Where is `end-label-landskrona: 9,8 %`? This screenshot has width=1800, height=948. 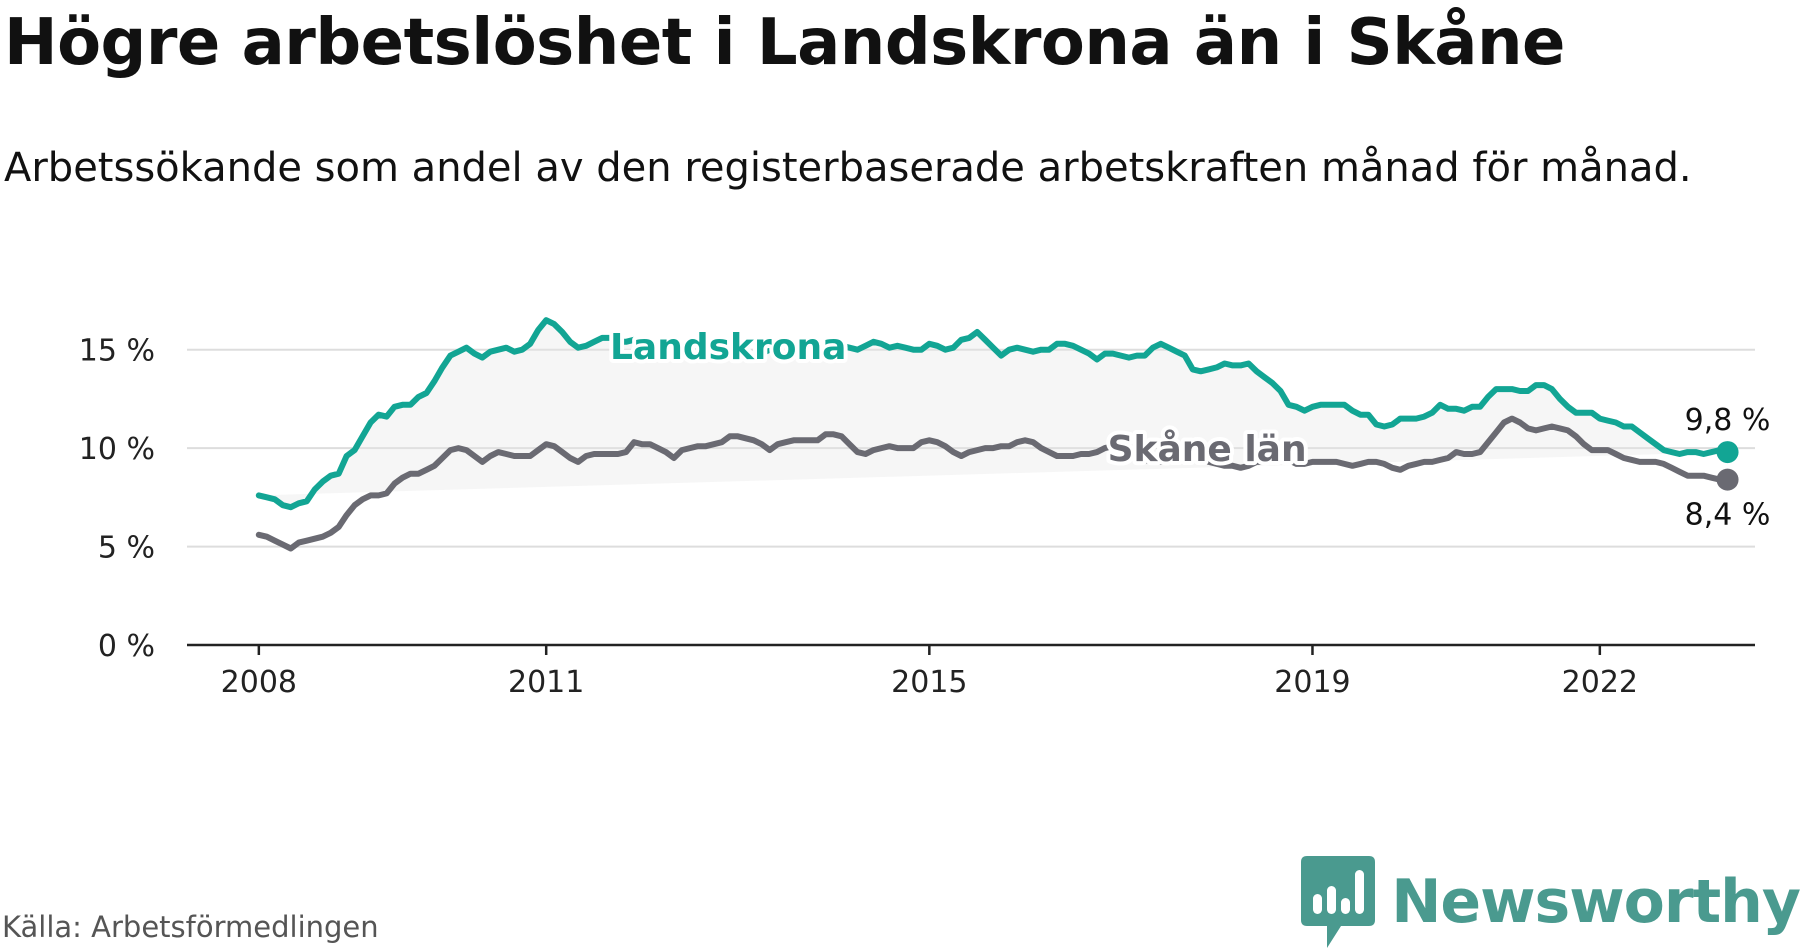 end-label-landskrona: 9,8 % is located at coordinates (1728, 420).